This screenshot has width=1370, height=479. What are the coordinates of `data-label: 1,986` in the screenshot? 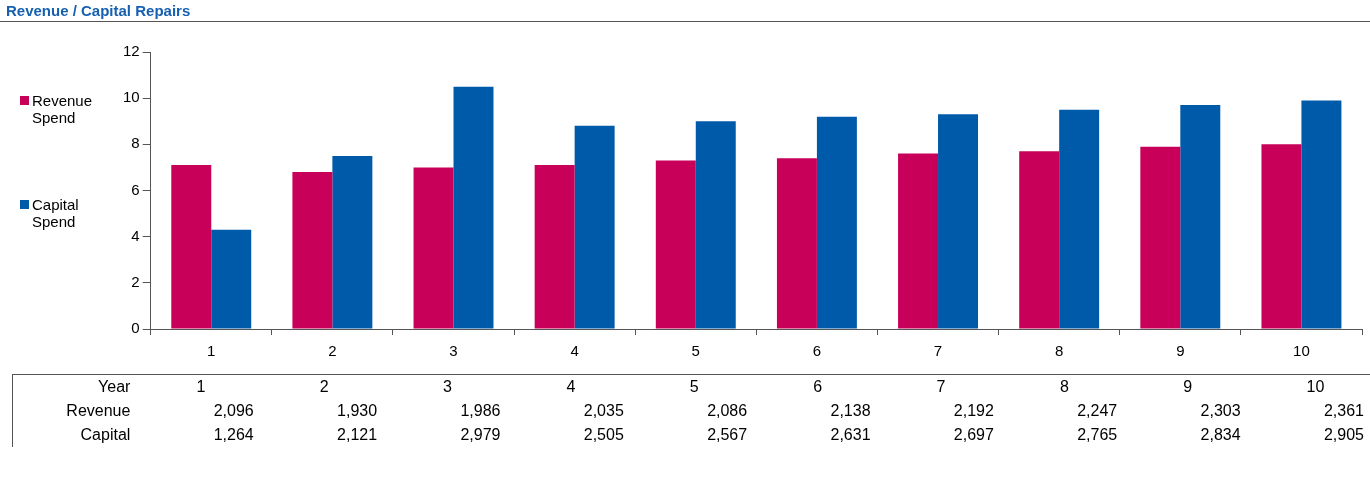 It's located at (480, 411).